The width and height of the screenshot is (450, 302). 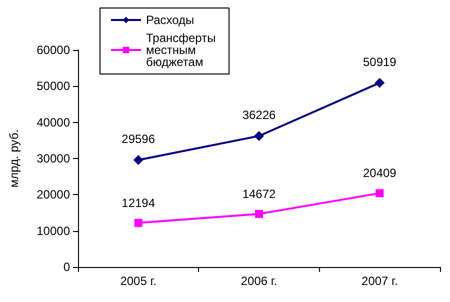 I want to click on y-tick-label: 40000, so click(x=53, y=122).